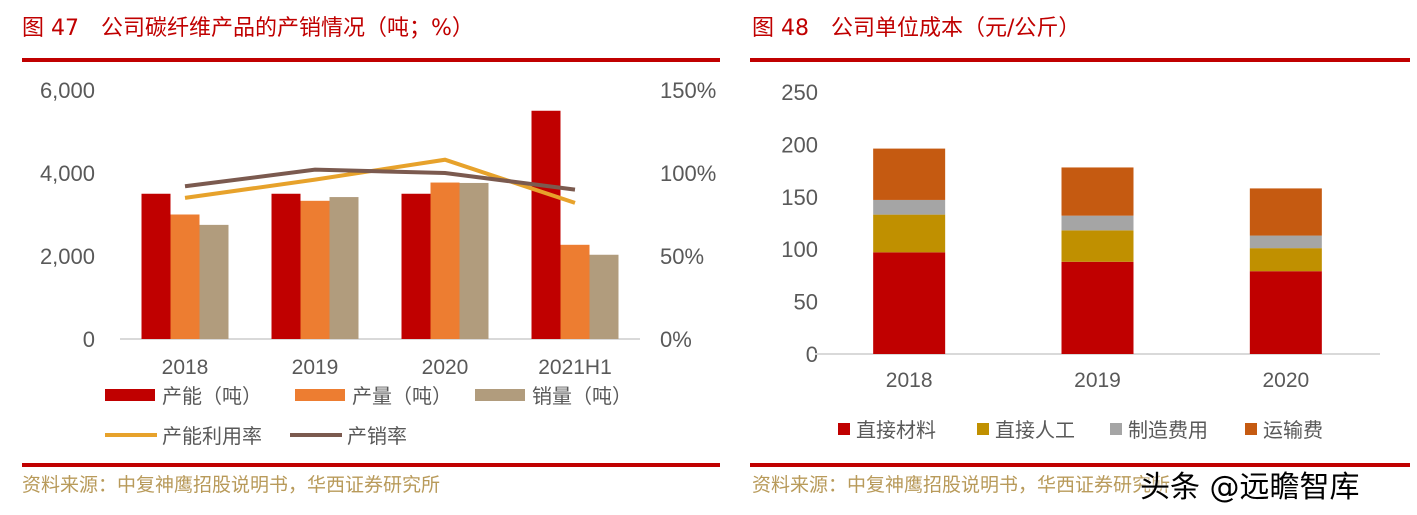 This screenshot has height=515, width=1417. Describe the element at coordinates (799, 249) in the screenshot. I see `y-tick-label: 100` at that location.